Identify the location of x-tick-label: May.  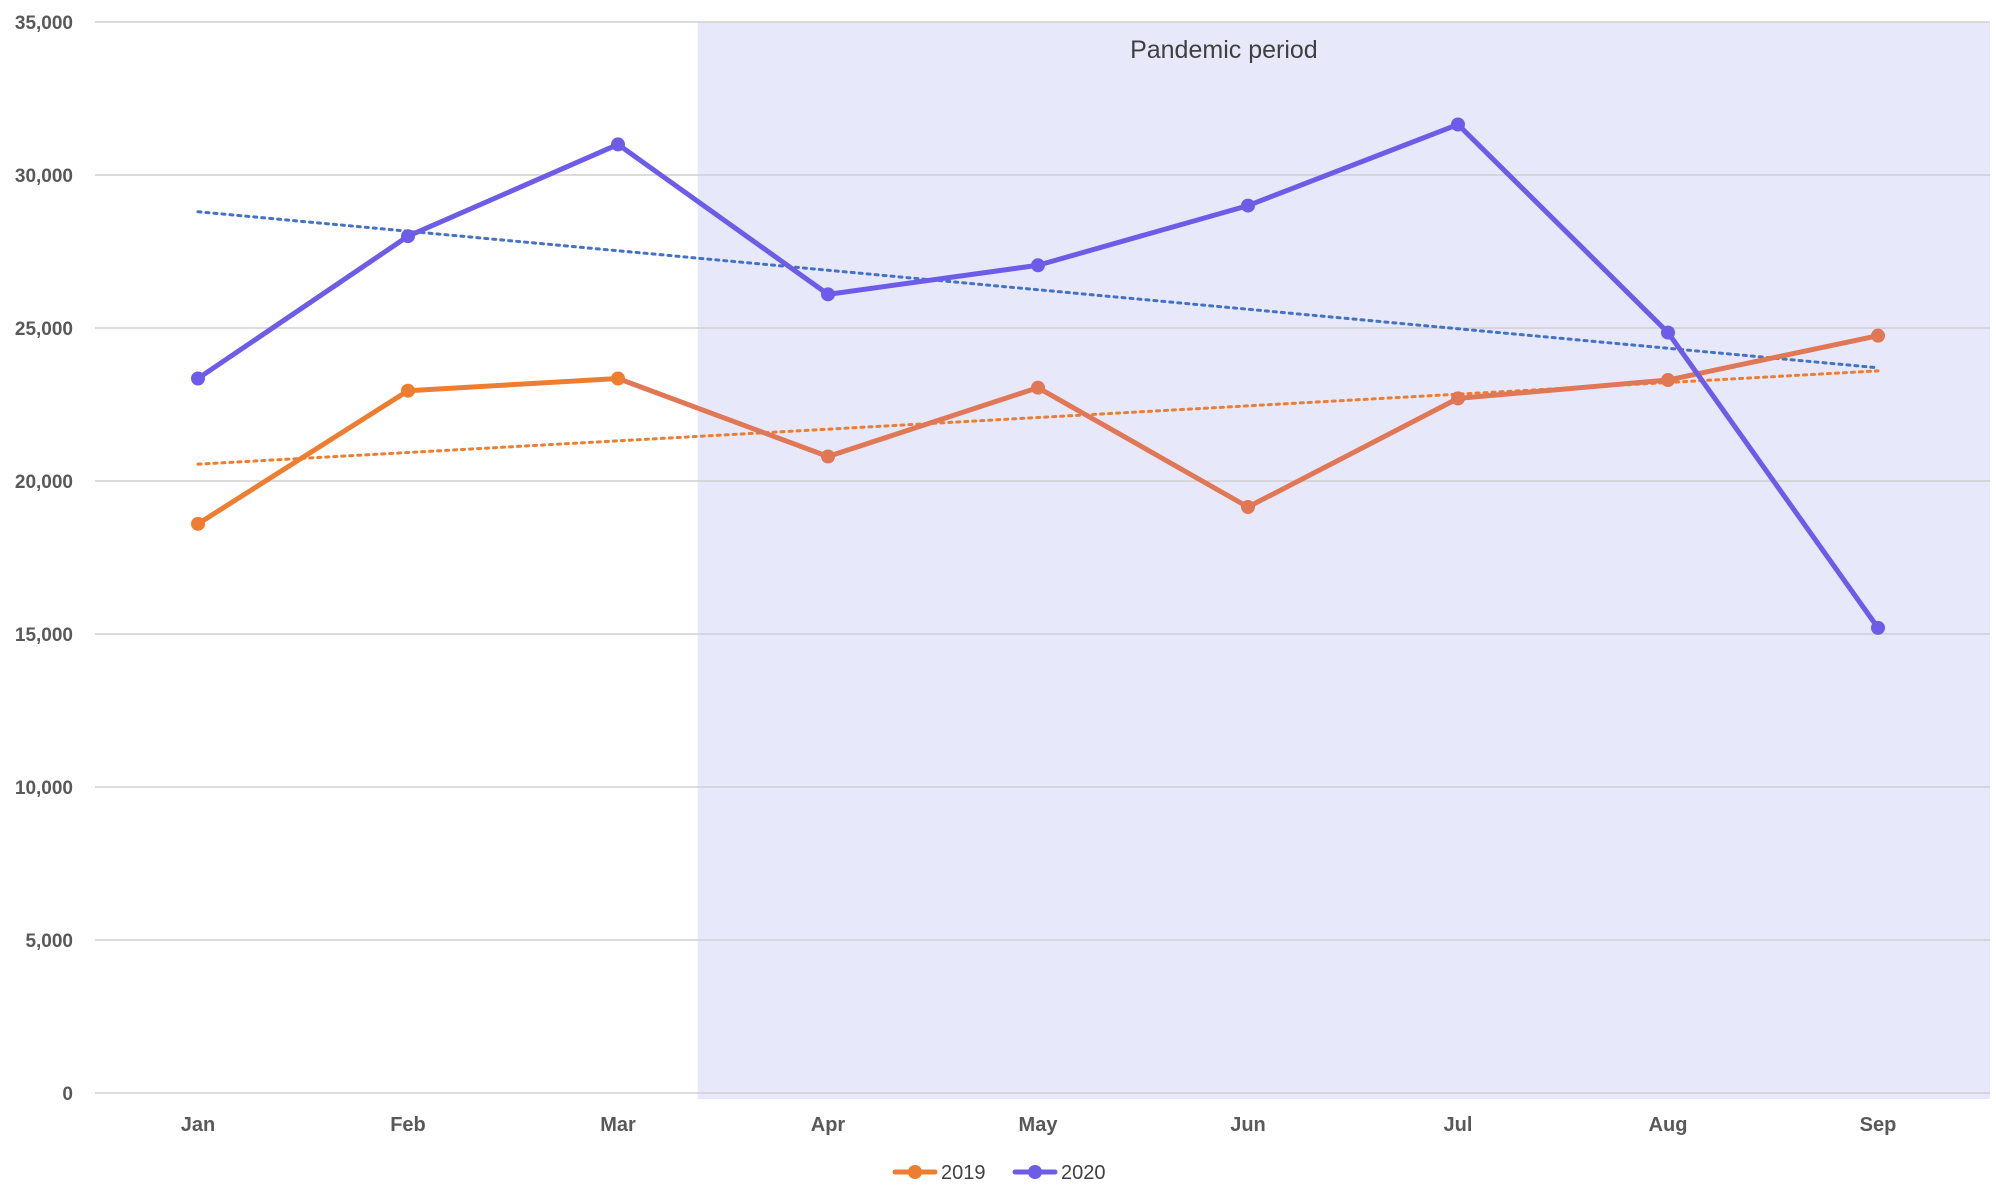
(1039, 1125).